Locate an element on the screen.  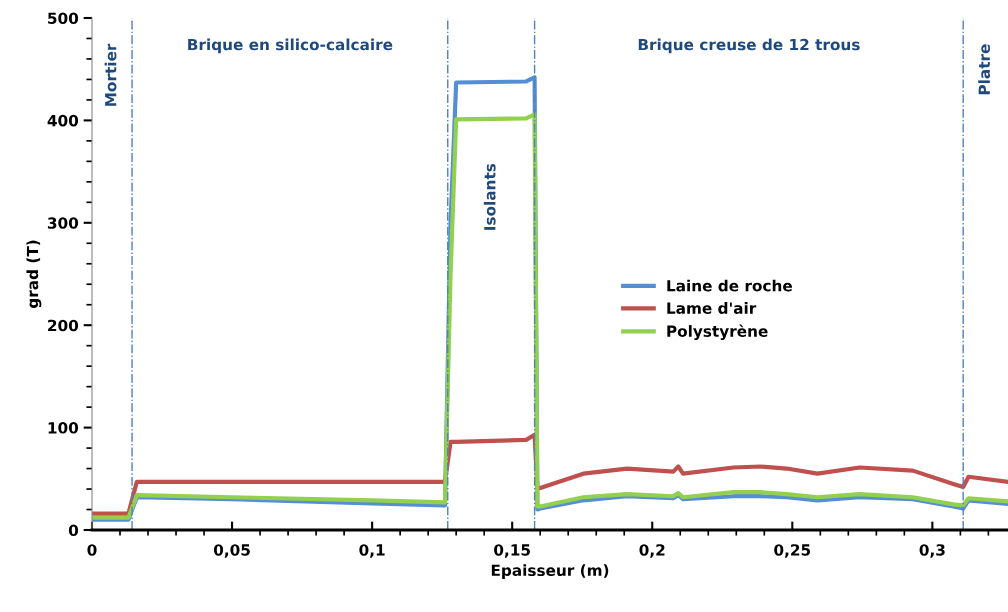
annotation: Brique en silico-calcaire is located at coordinates (290, 46).